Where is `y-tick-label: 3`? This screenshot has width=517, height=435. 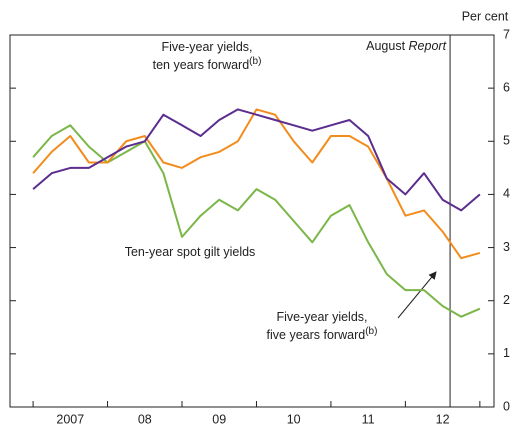 y-tick-label: 3 is located at coordinates (506, 247).